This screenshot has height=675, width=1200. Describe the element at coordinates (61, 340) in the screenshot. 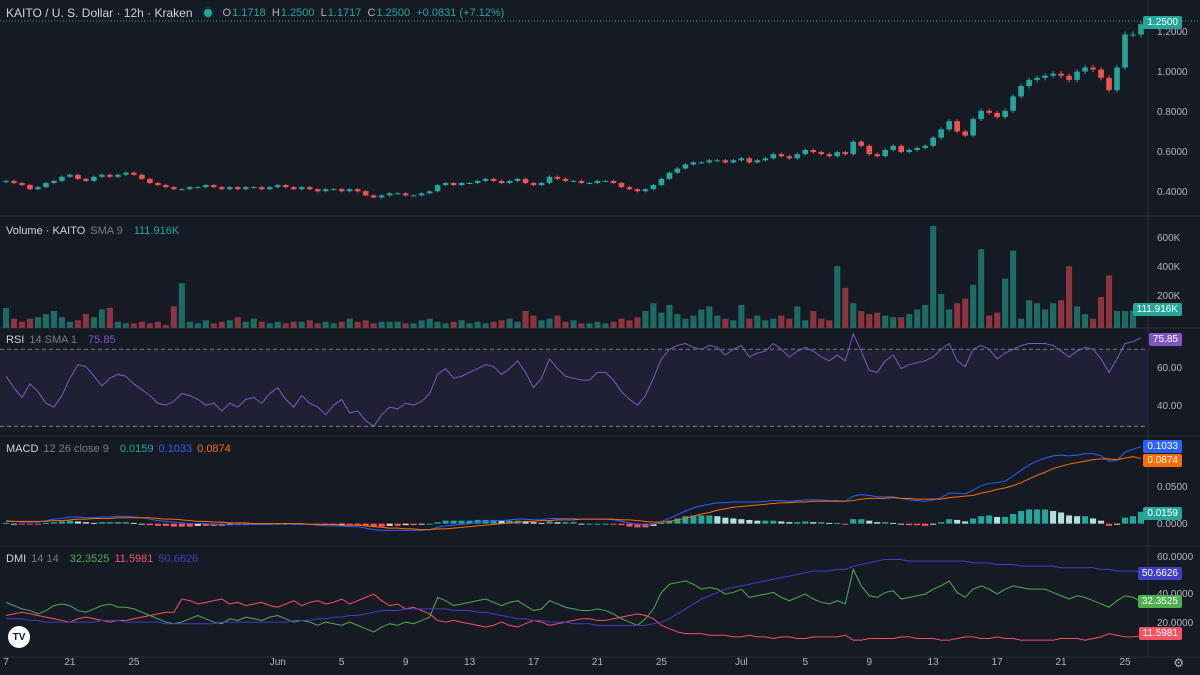

I see `rsi-legend: RSI 14 SMA 1 75.85` at that location.